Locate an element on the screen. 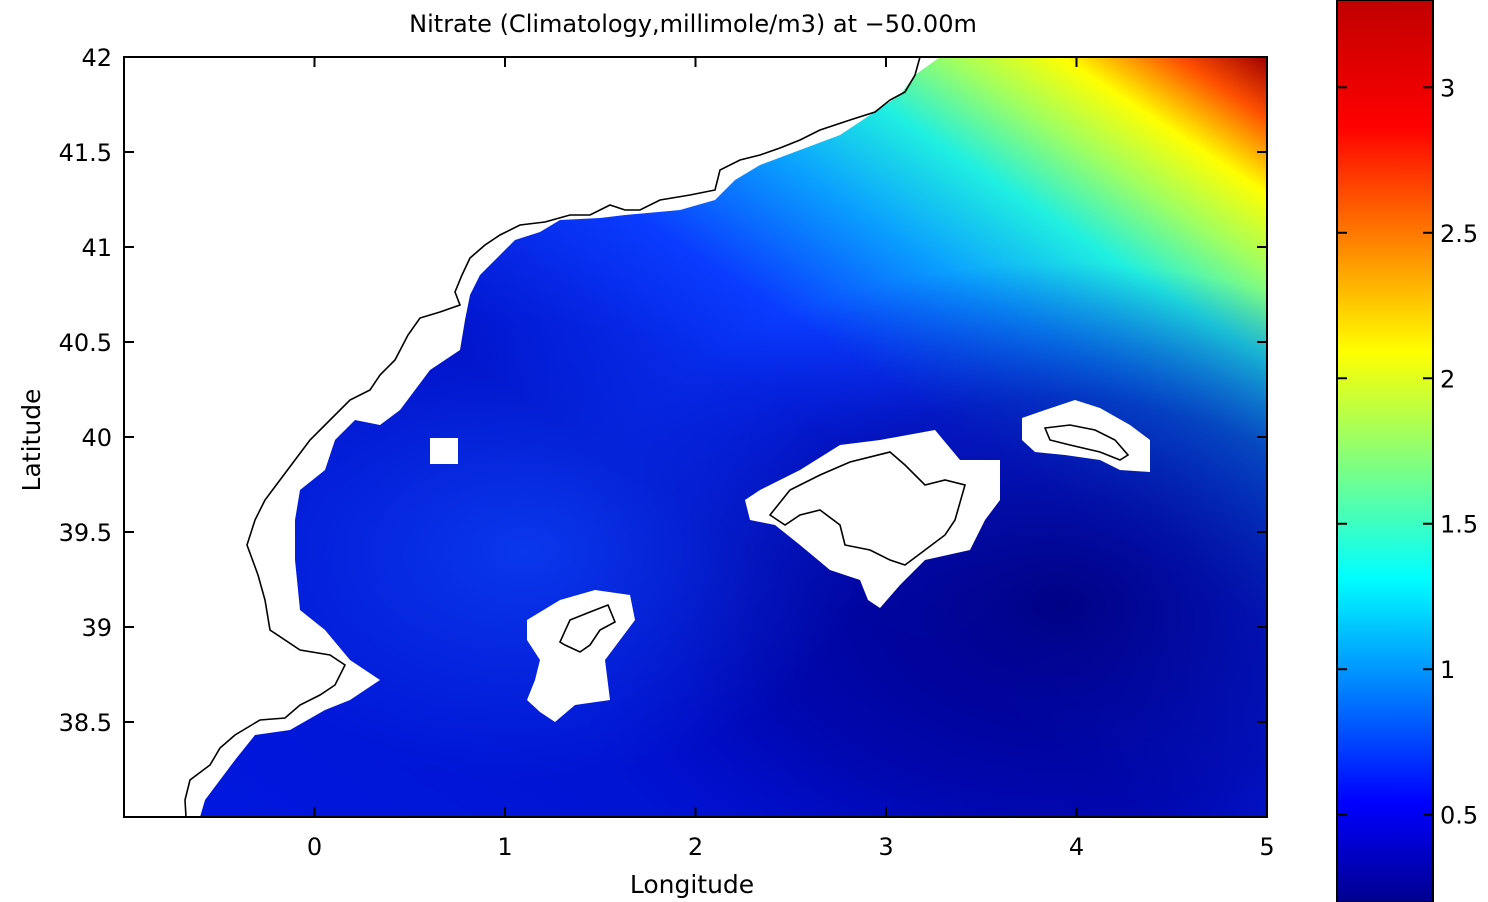  y-tick-label: 40 is located at coordinates (96, 438).